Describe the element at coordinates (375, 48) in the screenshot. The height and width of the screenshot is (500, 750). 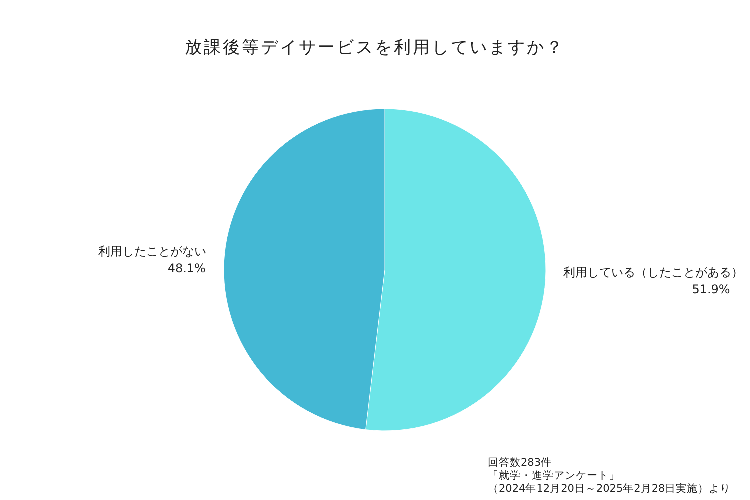
I see `title: 放課後等デイサービスを利用していますか？` at that location.